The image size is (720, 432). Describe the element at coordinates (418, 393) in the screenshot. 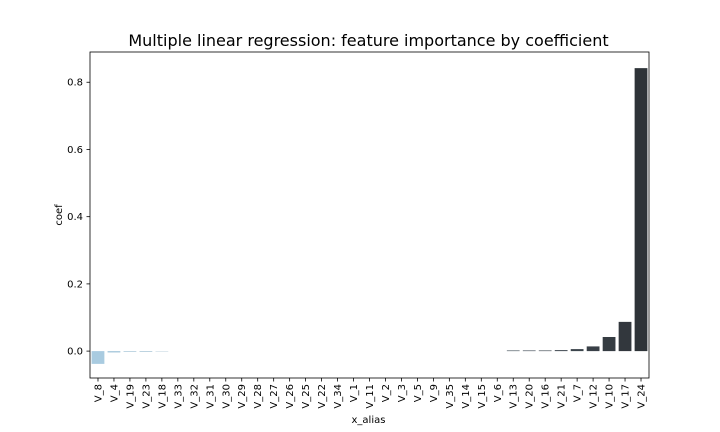

I see `x-tick-label: V_5` at that location.